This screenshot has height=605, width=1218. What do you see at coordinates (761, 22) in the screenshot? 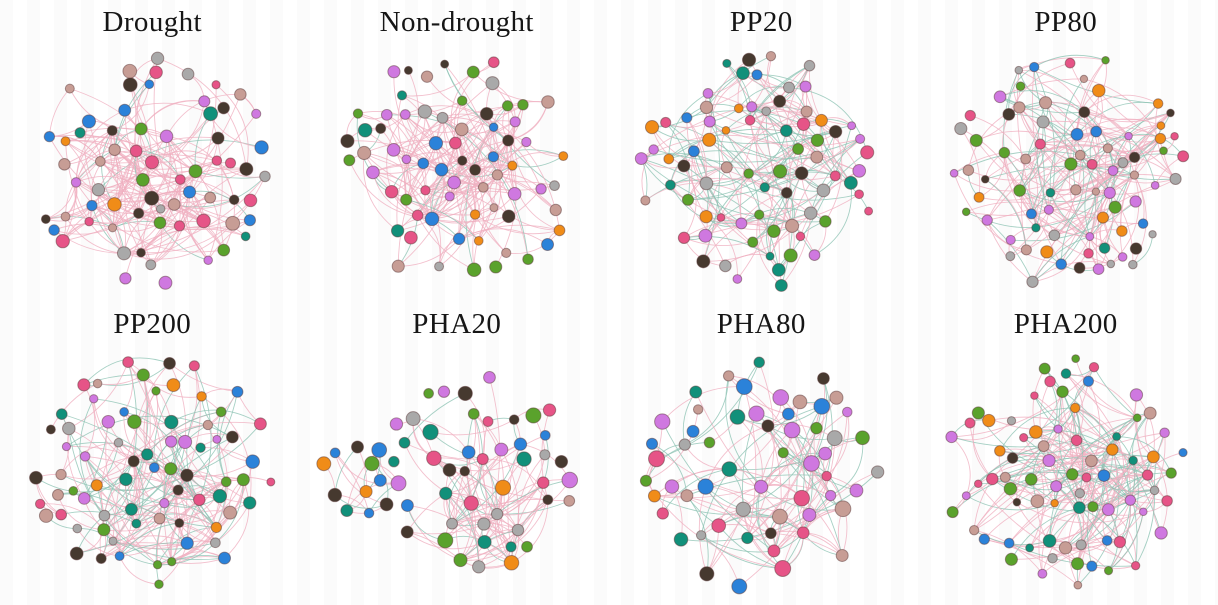
I see `panel-title-pp20: PP20` at bounding box center [761, 22].